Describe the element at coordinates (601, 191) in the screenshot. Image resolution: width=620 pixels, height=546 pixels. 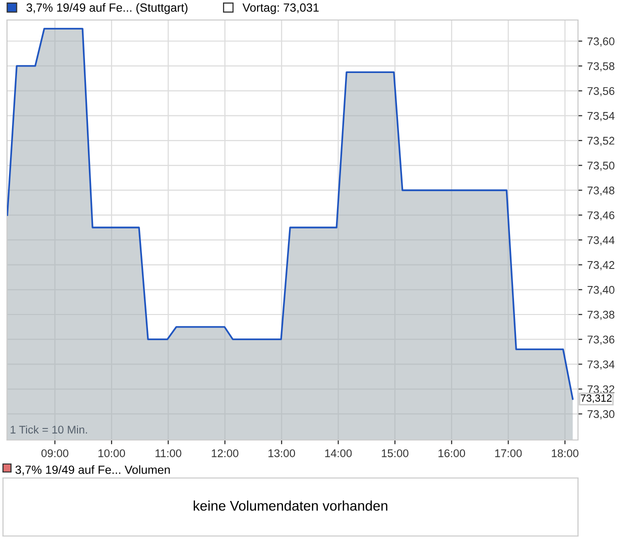
I see `y-tick-label: 73,48` at that location.